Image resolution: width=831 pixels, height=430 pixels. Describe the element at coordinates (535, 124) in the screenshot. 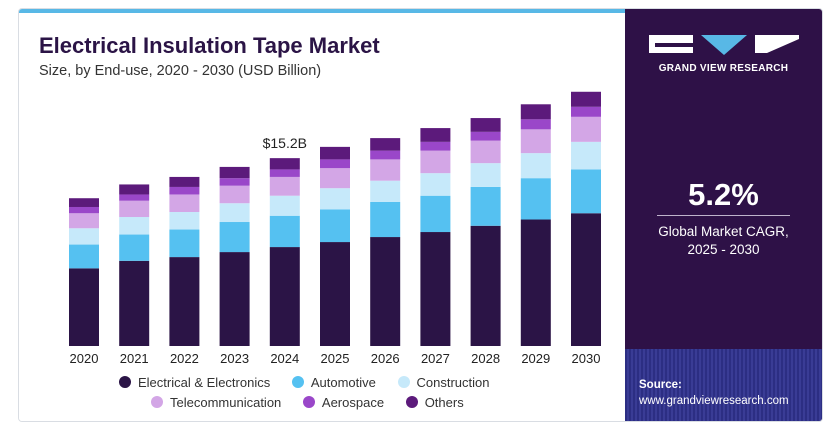

I see `bar-segment-2029-aerospace` at that location.